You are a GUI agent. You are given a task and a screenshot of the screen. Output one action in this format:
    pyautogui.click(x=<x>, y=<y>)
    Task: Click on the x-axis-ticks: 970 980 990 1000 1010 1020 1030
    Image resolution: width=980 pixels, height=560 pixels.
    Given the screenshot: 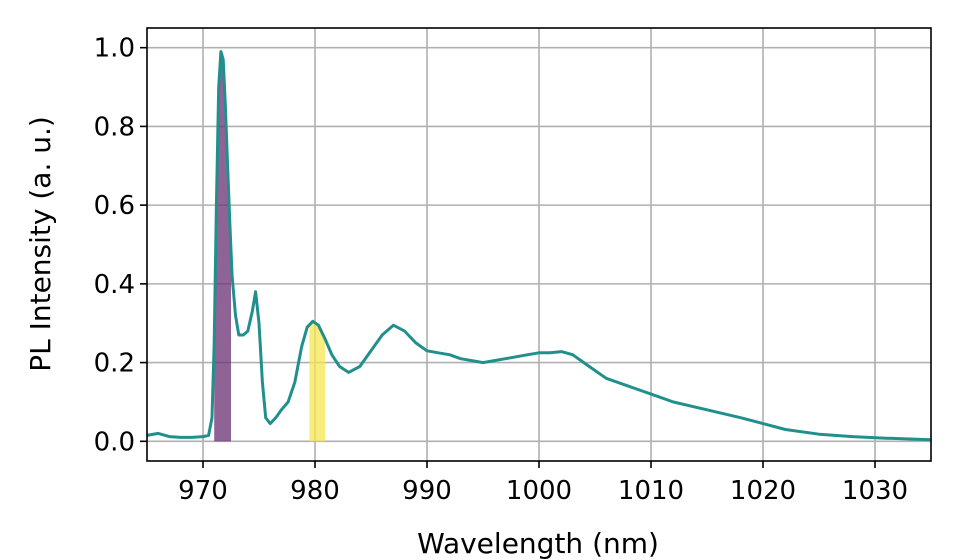 What is the action you would take?
    pyautogui.click(x=543, y=483)
    